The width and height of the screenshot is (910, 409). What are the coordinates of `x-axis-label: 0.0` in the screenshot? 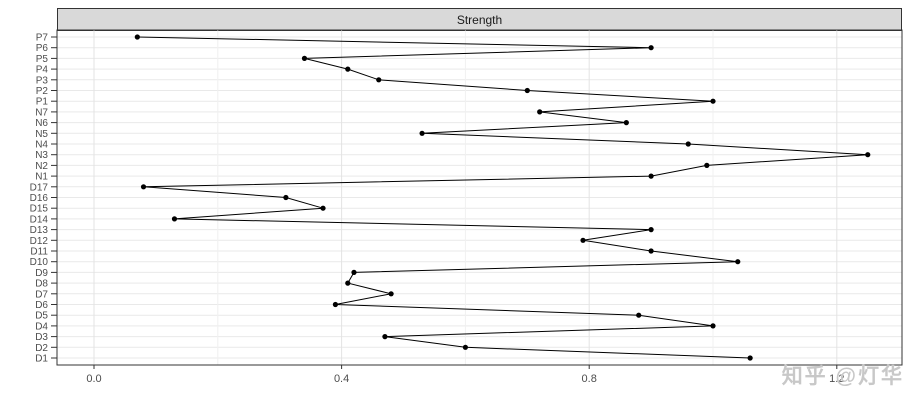 It's located at (93, 379).